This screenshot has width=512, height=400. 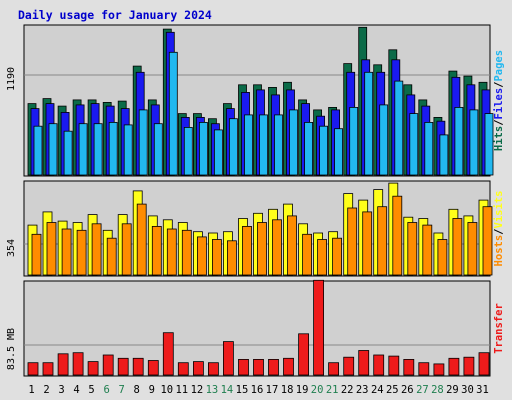 What do you see at coordinates (437, 390) in the screenshot?
I see `x-tick-label-day-28: 28` at bounding box center [437, 390].